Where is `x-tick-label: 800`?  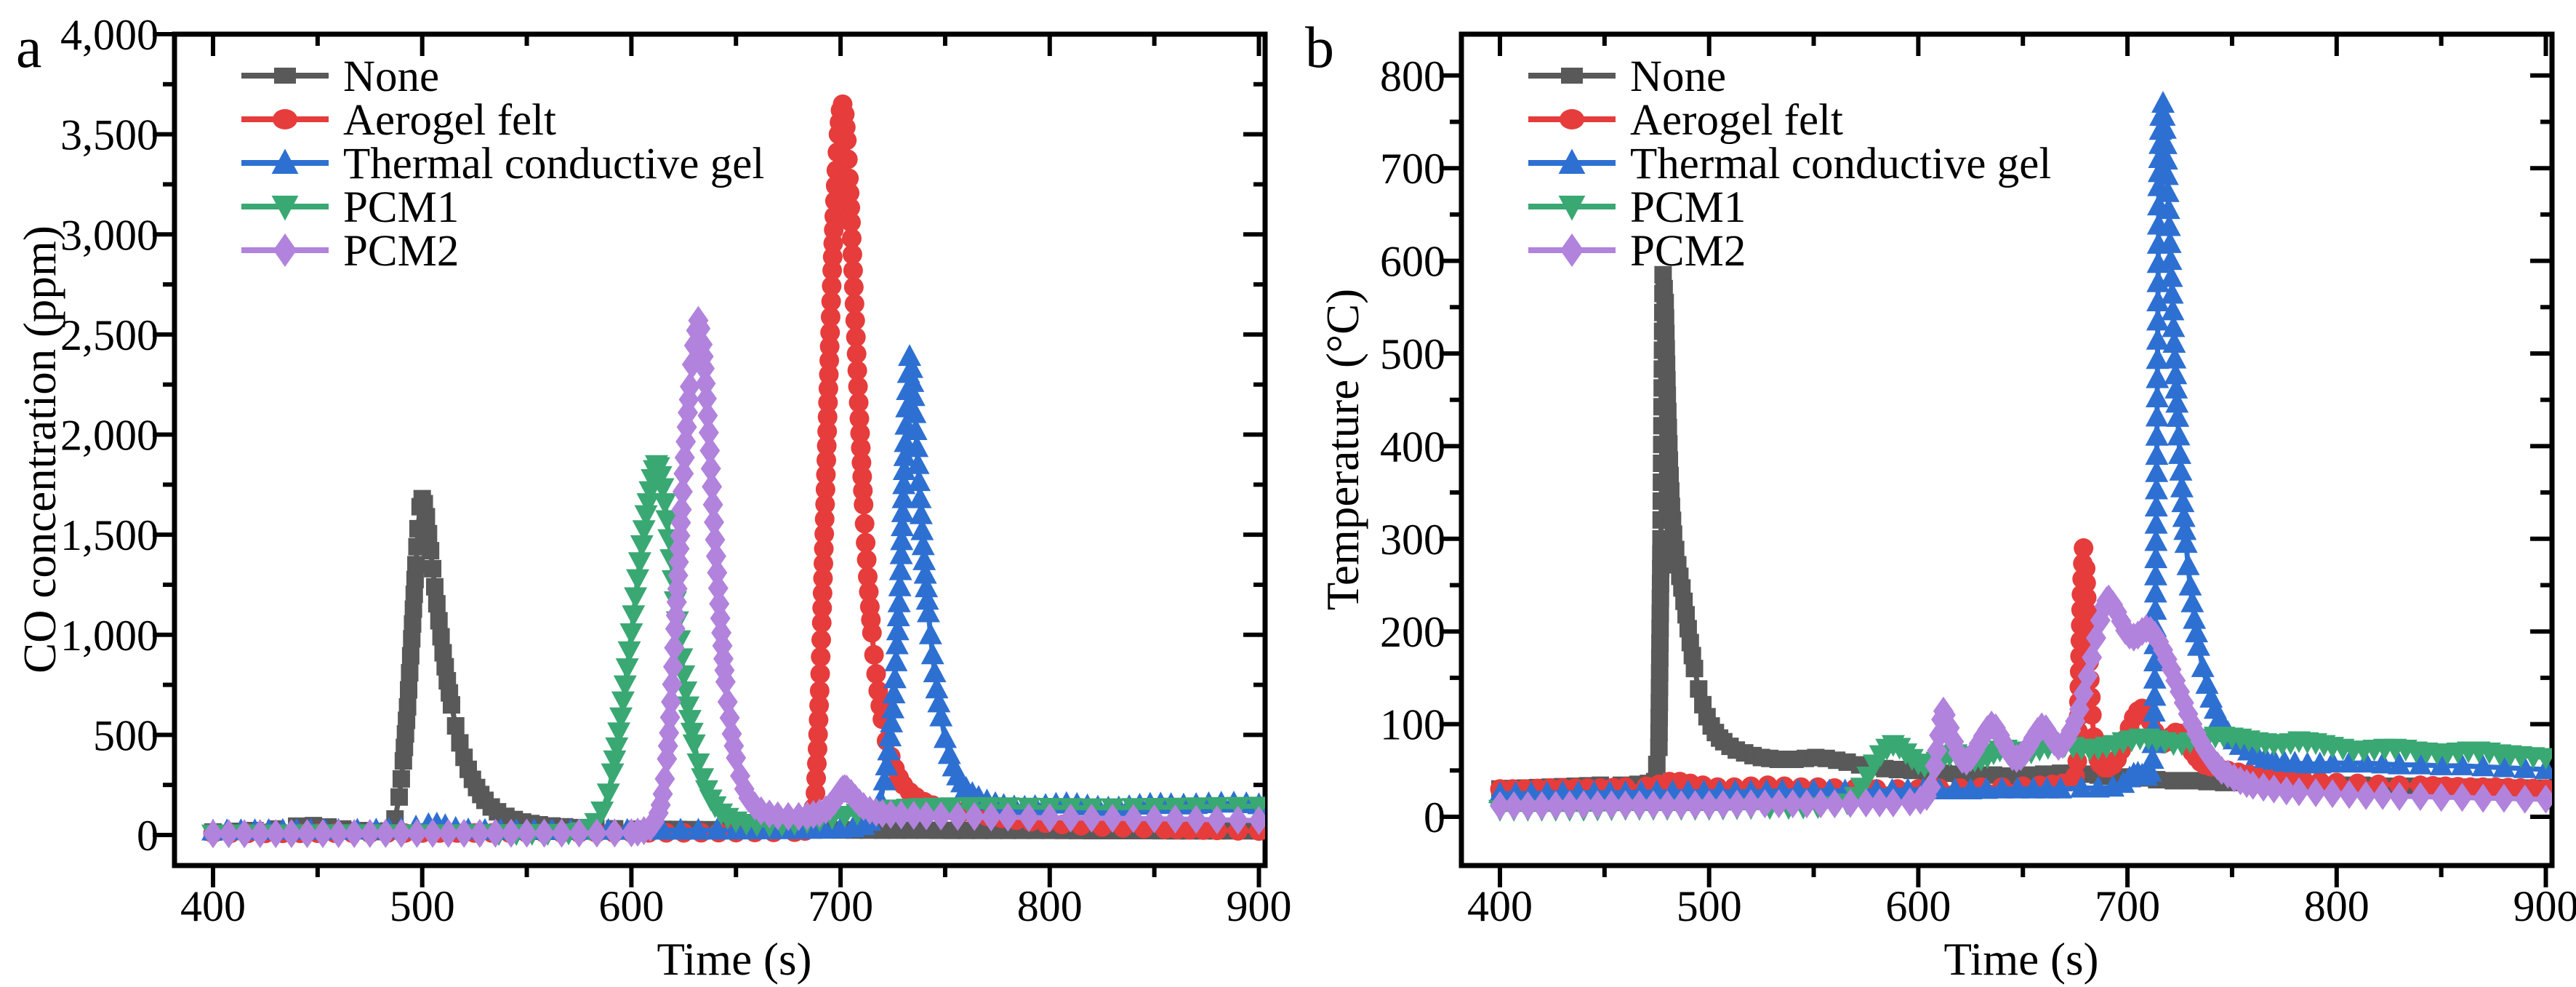 x-tick-label: 800 is located at coordinates (2337, 906).